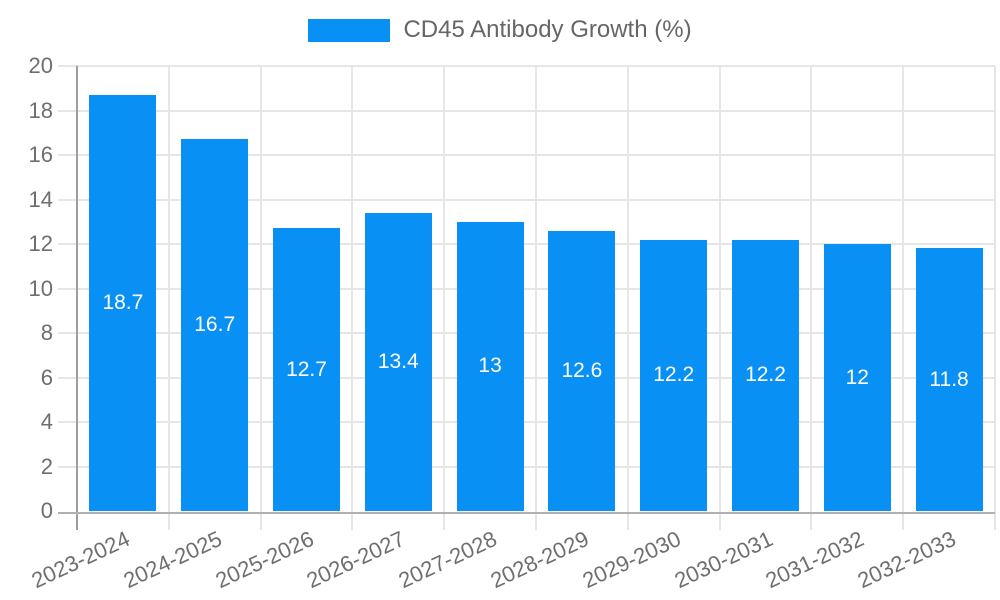  I want to click on y-tick-label: 10, so click(40, 288).